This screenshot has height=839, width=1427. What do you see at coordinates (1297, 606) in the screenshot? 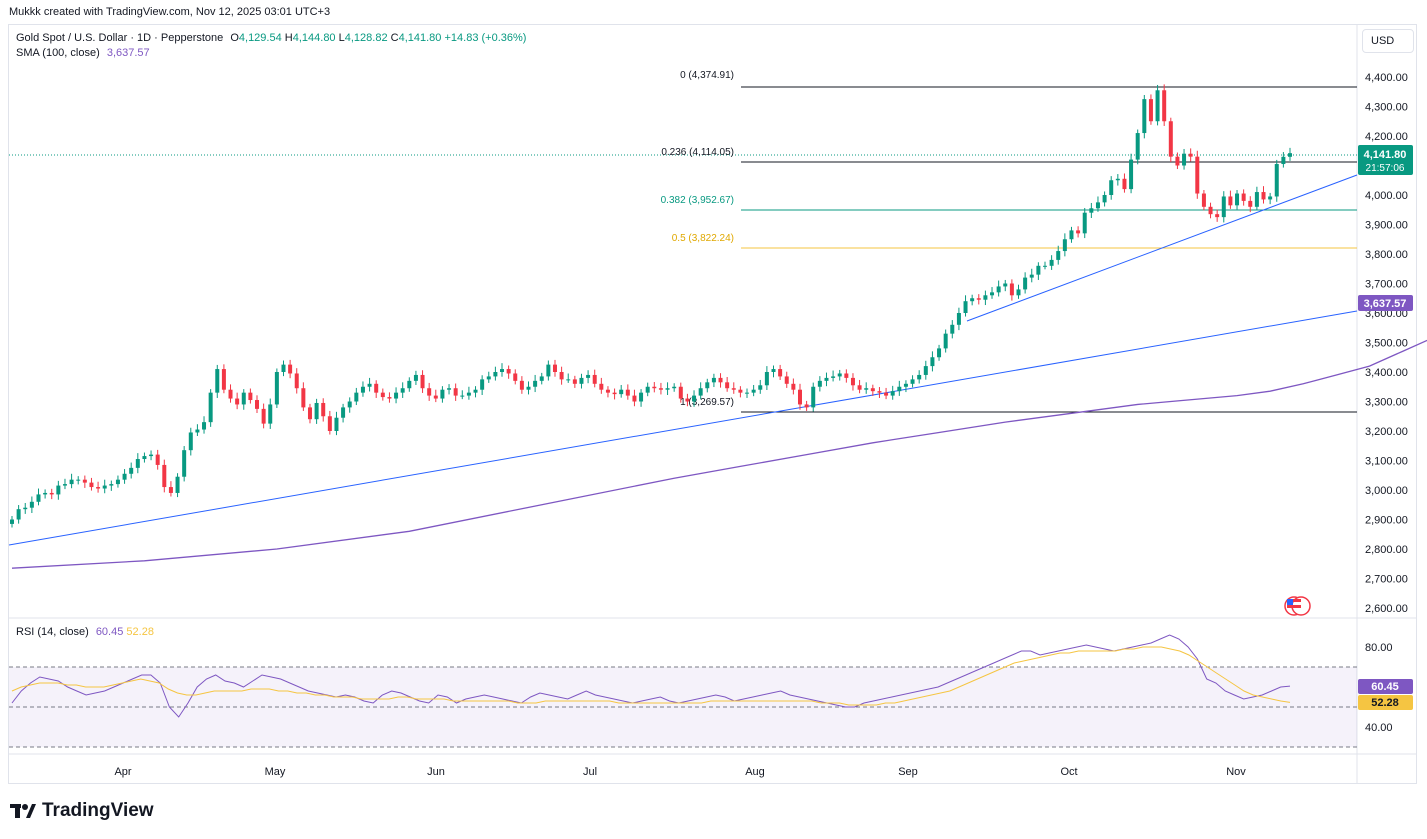
I see `us-flag-icon` at bounding box center [1297, 606].